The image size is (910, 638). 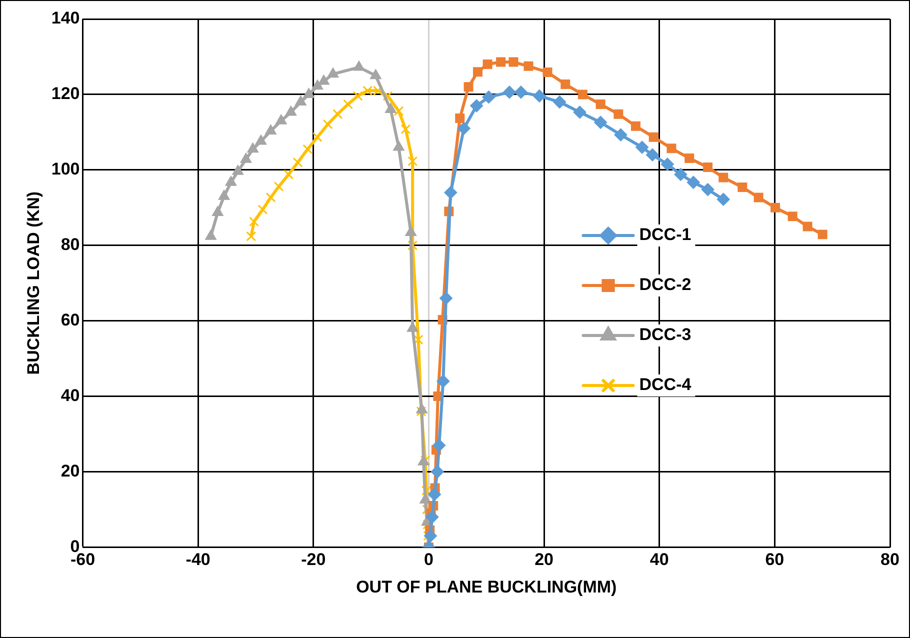 I want to click on y-tick-label: 120, so click(x=65, y=94).